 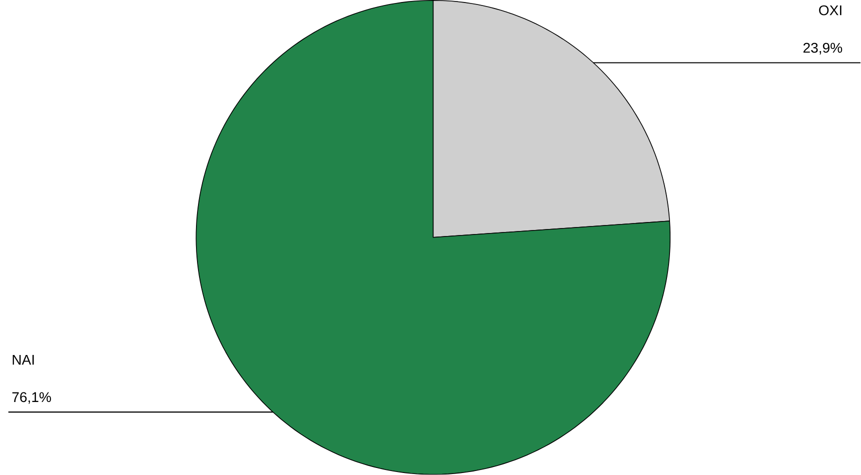 I want to click on slice-label: NAI, so click(x=23, y=360).